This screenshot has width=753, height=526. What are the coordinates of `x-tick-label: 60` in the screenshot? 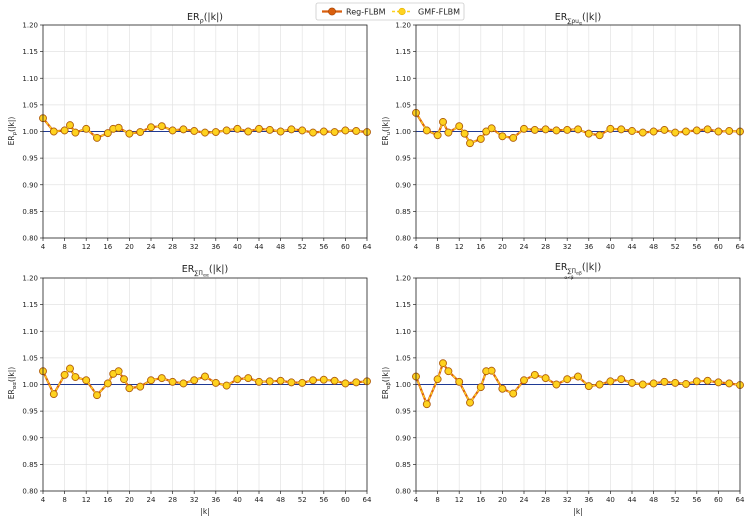 It's located at (345, 500).